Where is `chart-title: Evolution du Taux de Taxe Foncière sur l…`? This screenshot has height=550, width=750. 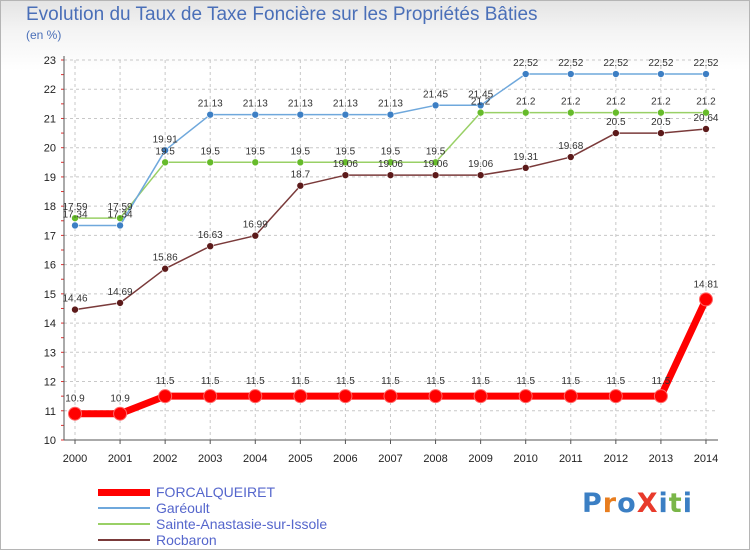
chart-title: Evolution du Taux de Taxe Foncière sur l… is located at coordinates (282, 14).